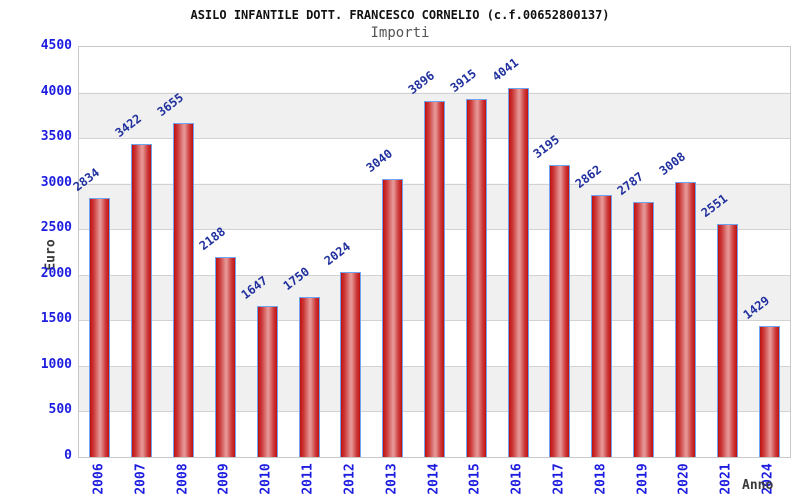 The image size is (800, 500). I want to click on y-tick-label: 4000, so click(56, 91).